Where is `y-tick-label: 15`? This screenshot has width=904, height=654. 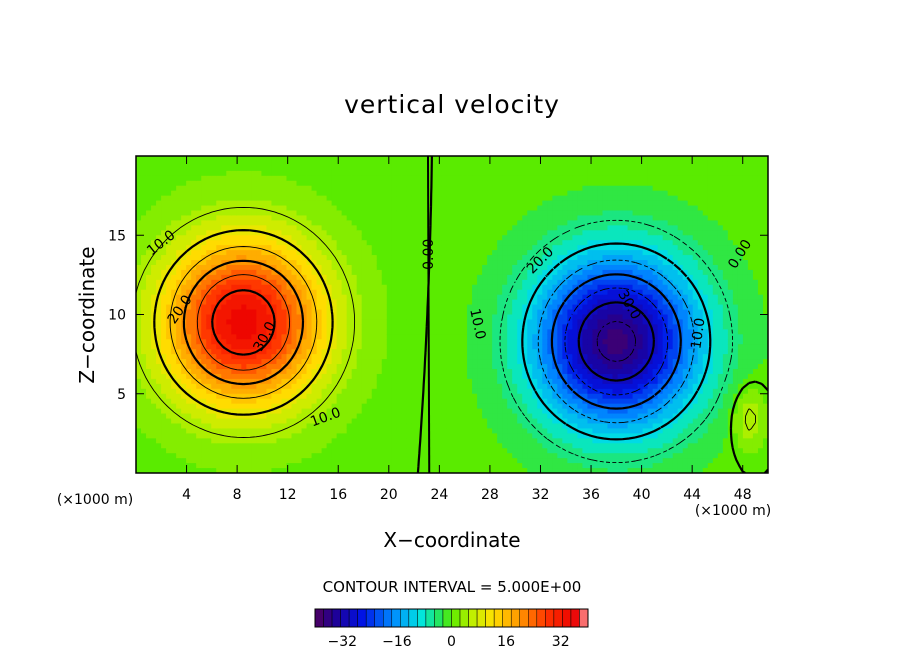
y-tick-label: 15 is located at coordinates (117, 236).